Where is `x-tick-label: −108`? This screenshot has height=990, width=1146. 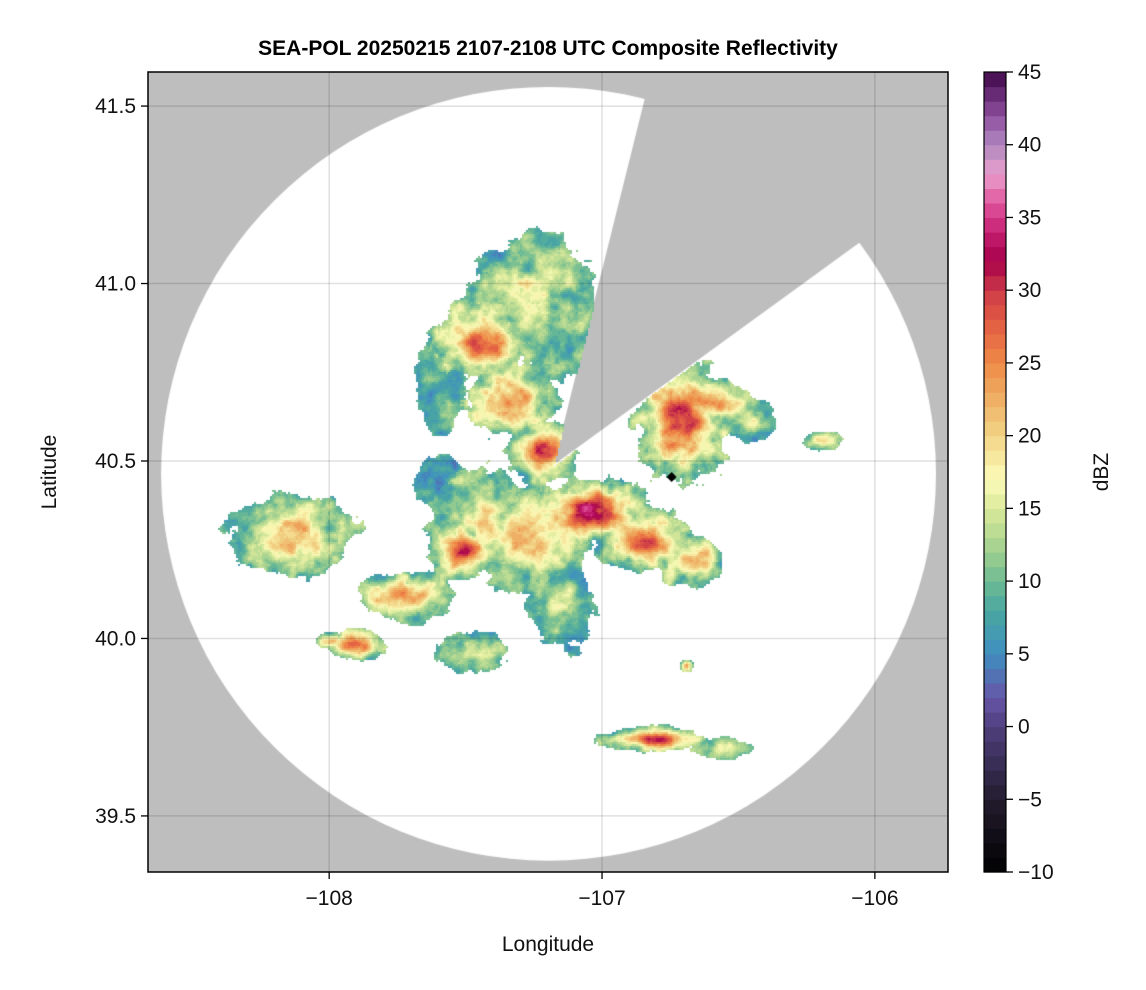 x-tick-label: −108 is located at coordinates (329, 898).